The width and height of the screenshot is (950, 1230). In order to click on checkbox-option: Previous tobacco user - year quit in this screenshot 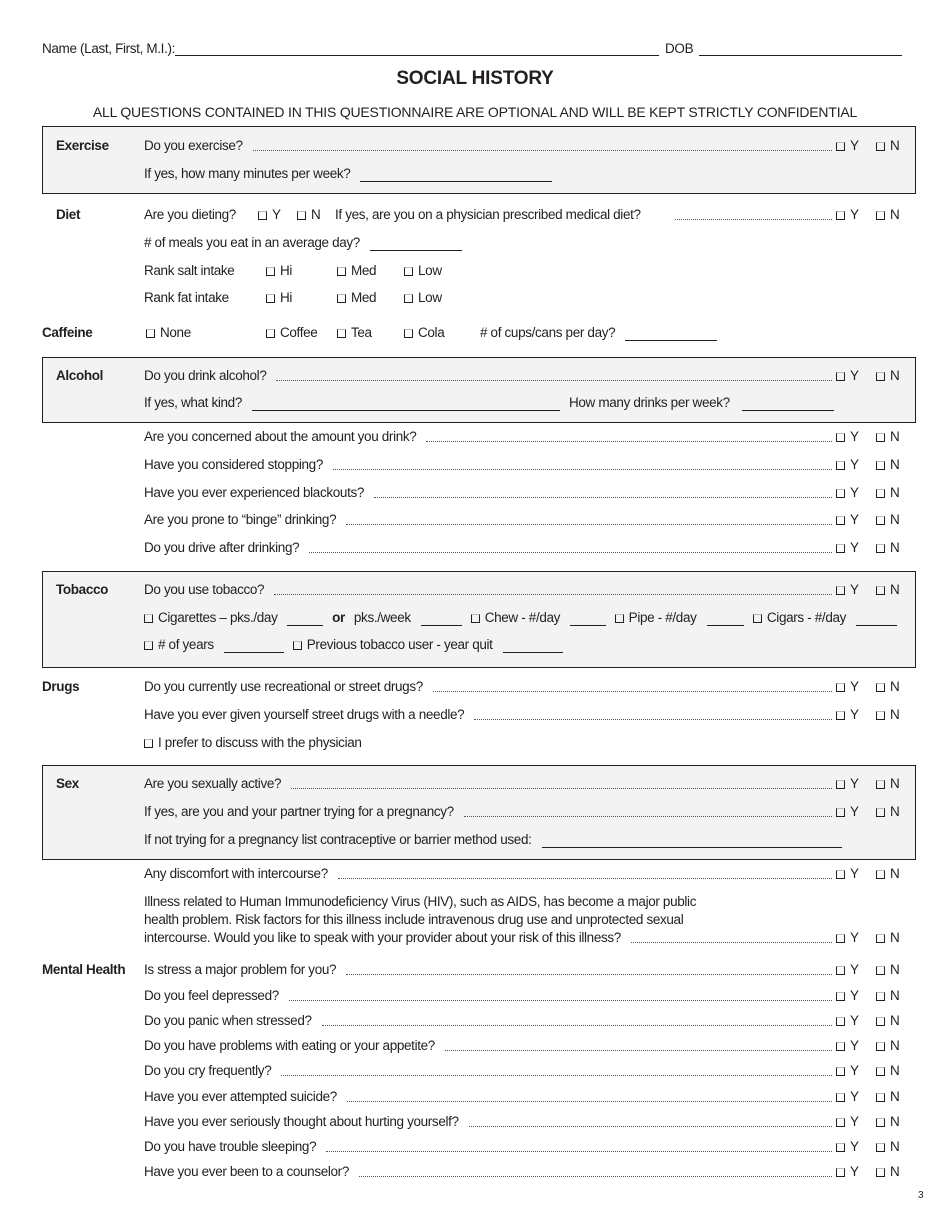, I will do `click(392, 645)`.